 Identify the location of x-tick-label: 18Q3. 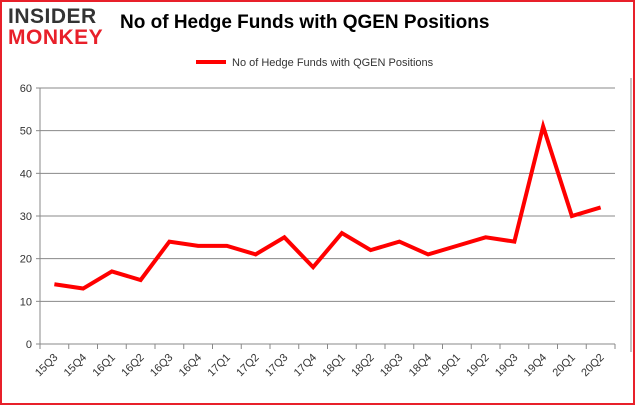
(392, 366).